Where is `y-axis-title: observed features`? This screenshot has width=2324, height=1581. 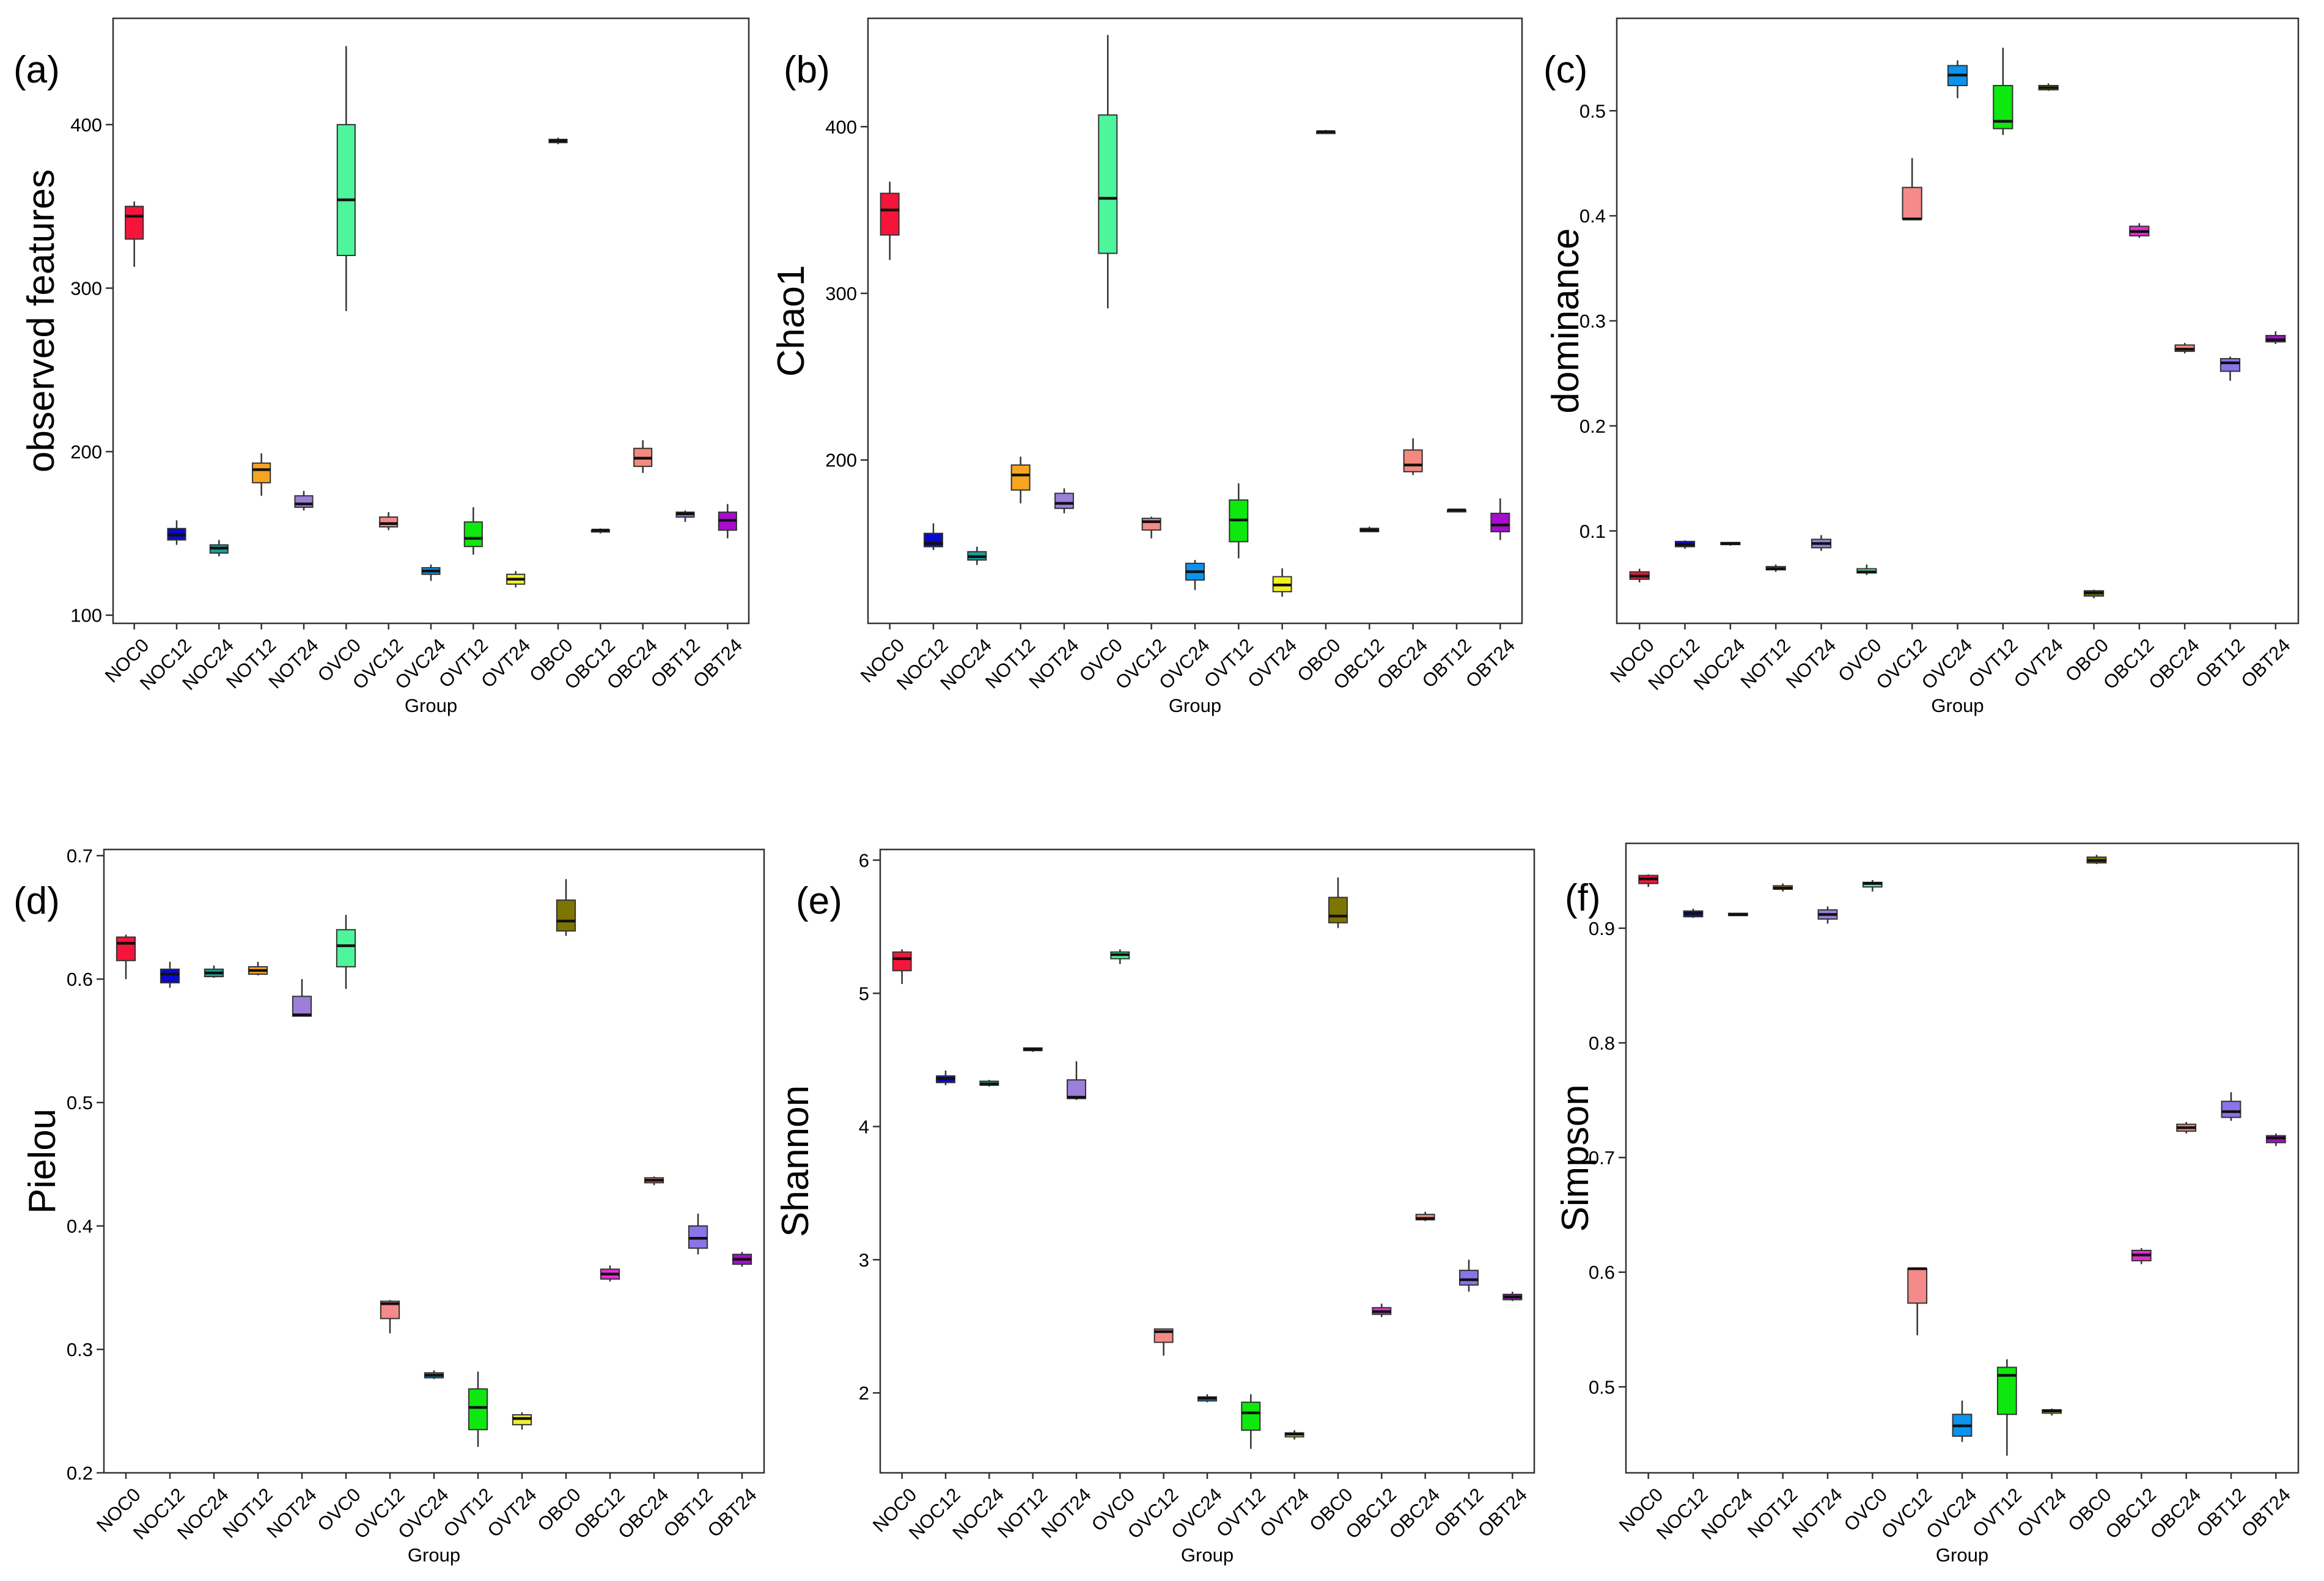
y-axis-title: observed features is located at coordinates (41, 320).